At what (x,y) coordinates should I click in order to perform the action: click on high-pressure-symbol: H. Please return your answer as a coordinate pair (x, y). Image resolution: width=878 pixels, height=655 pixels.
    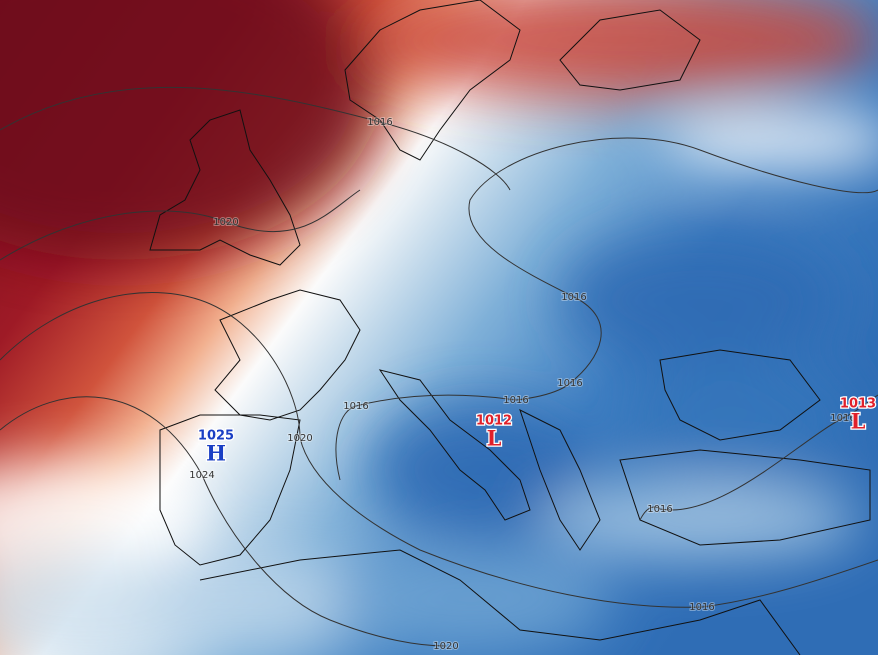
    Looking at the image, I should click on (216, 453).